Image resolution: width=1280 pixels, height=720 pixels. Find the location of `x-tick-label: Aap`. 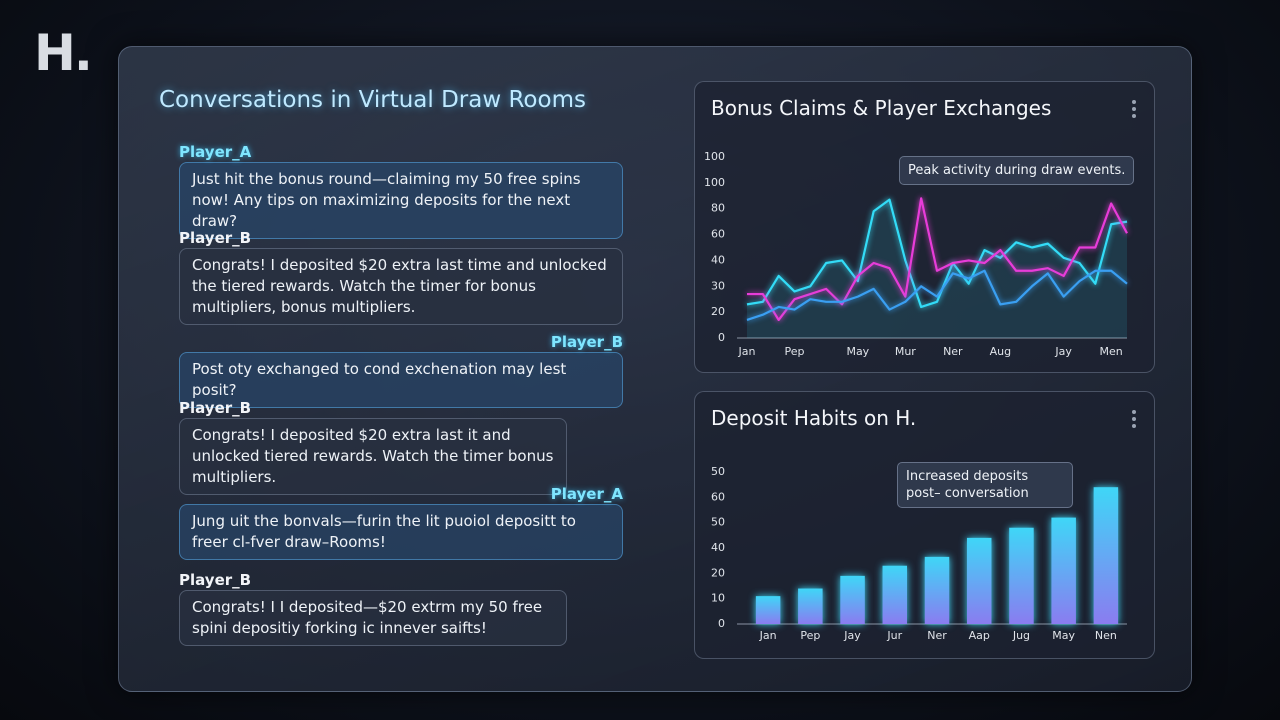

x-tick-label: Aap is located at coordinates (979, 635).